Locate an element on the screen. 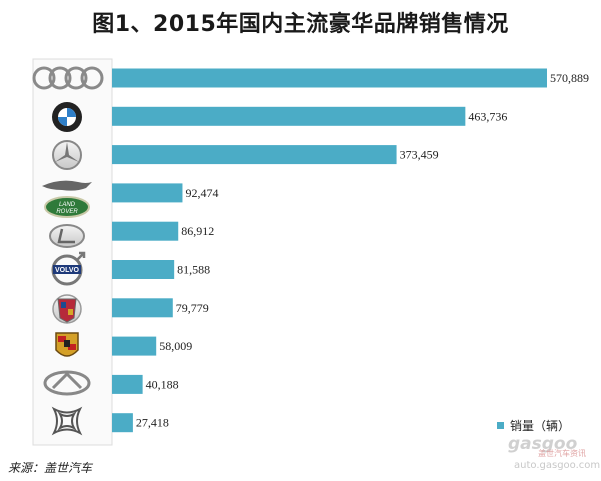 Image resolution: width=601 pixels, height=481 pixels. audi-logo is located at coordinates (68, 78).